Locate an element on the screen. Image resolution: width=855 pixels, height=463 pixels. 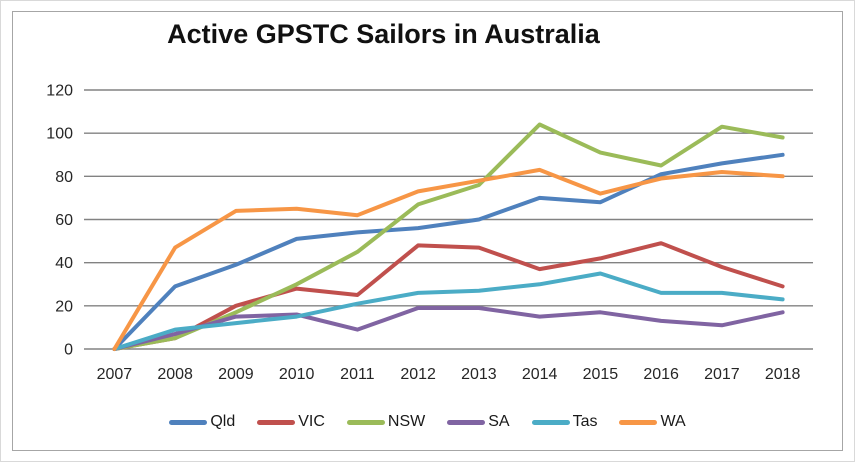
x-tick-label: 2017 is located at coordinates (722, 374).